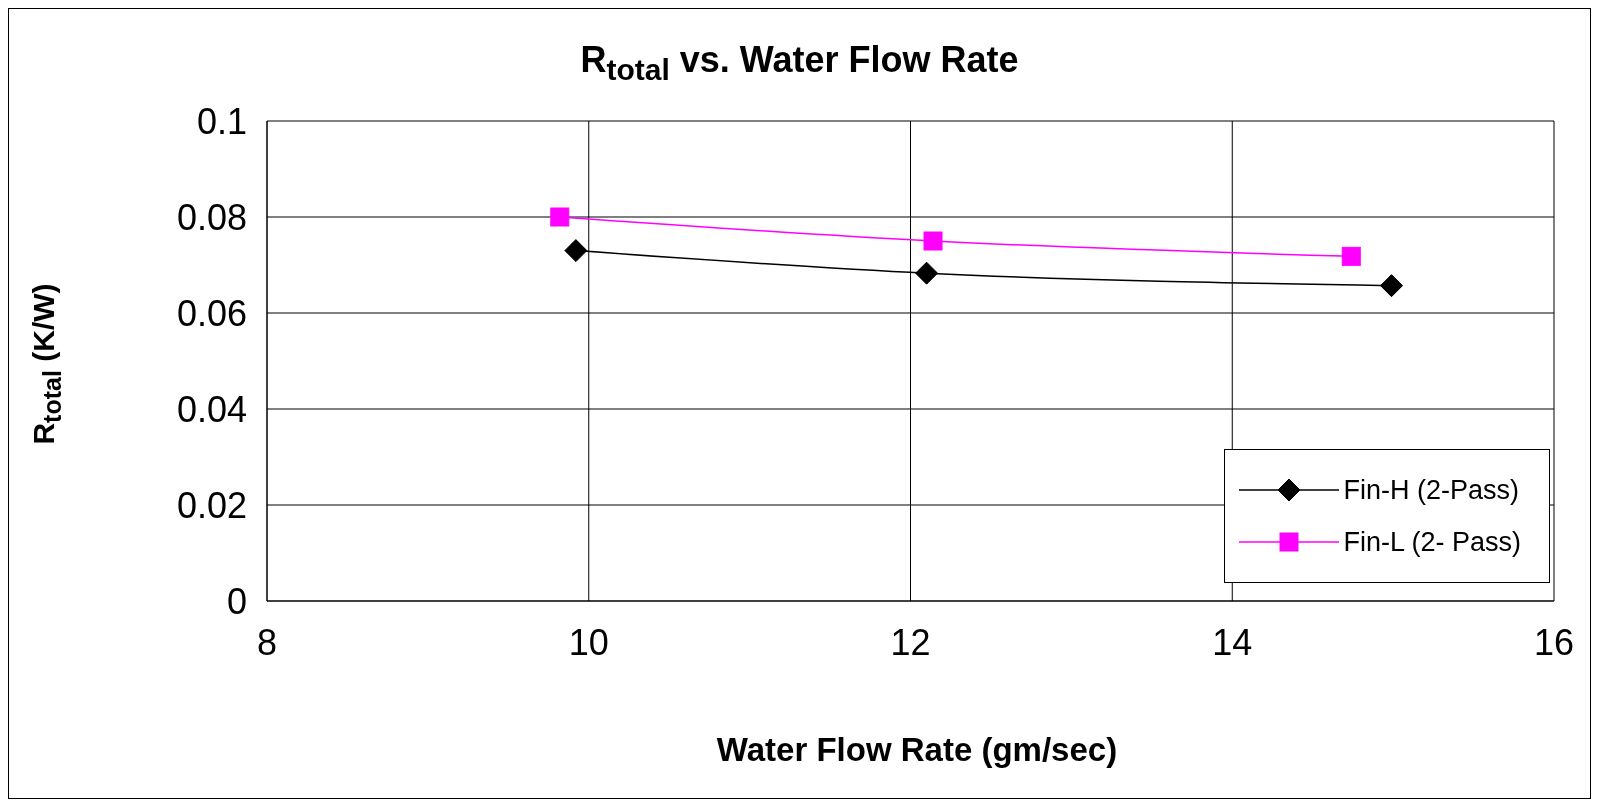  Describe the element at coordinates (1232, 642) in the screenshot. I see `x-tick-label: 14` at that location.